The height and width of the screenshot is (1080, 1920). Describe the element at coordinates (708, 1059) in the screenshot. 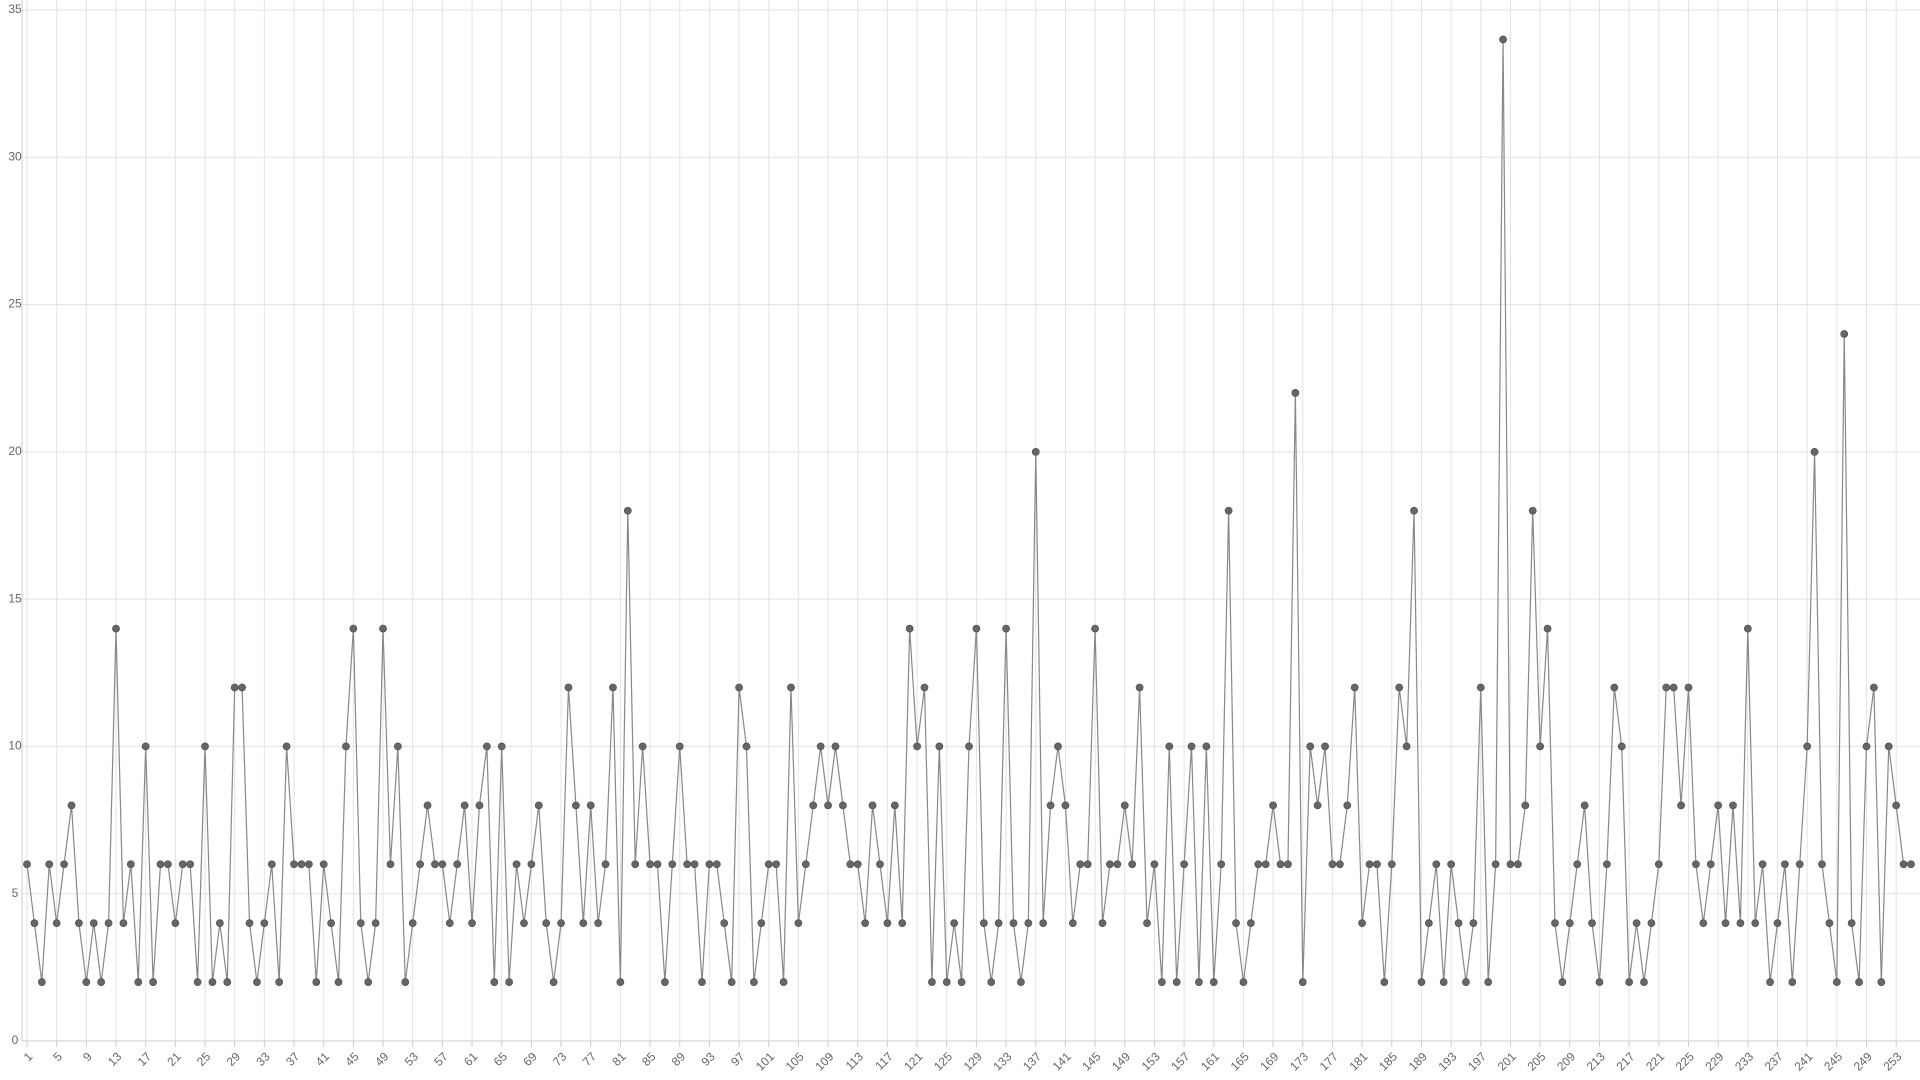

I see `x-tick-label: 93` at that location.